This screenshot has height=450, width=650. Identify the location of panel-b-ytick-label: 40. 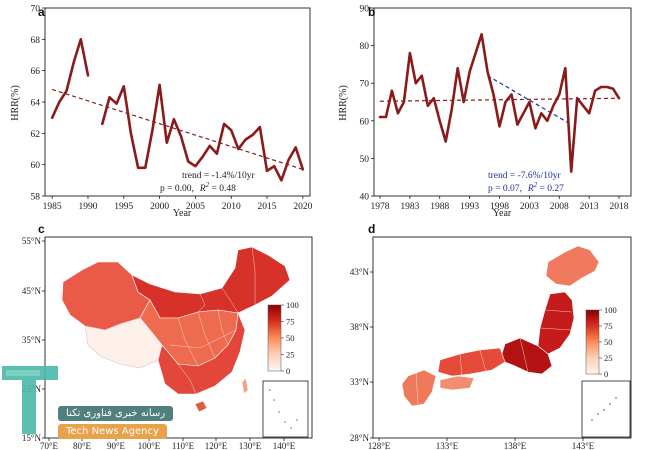
(365, 198).